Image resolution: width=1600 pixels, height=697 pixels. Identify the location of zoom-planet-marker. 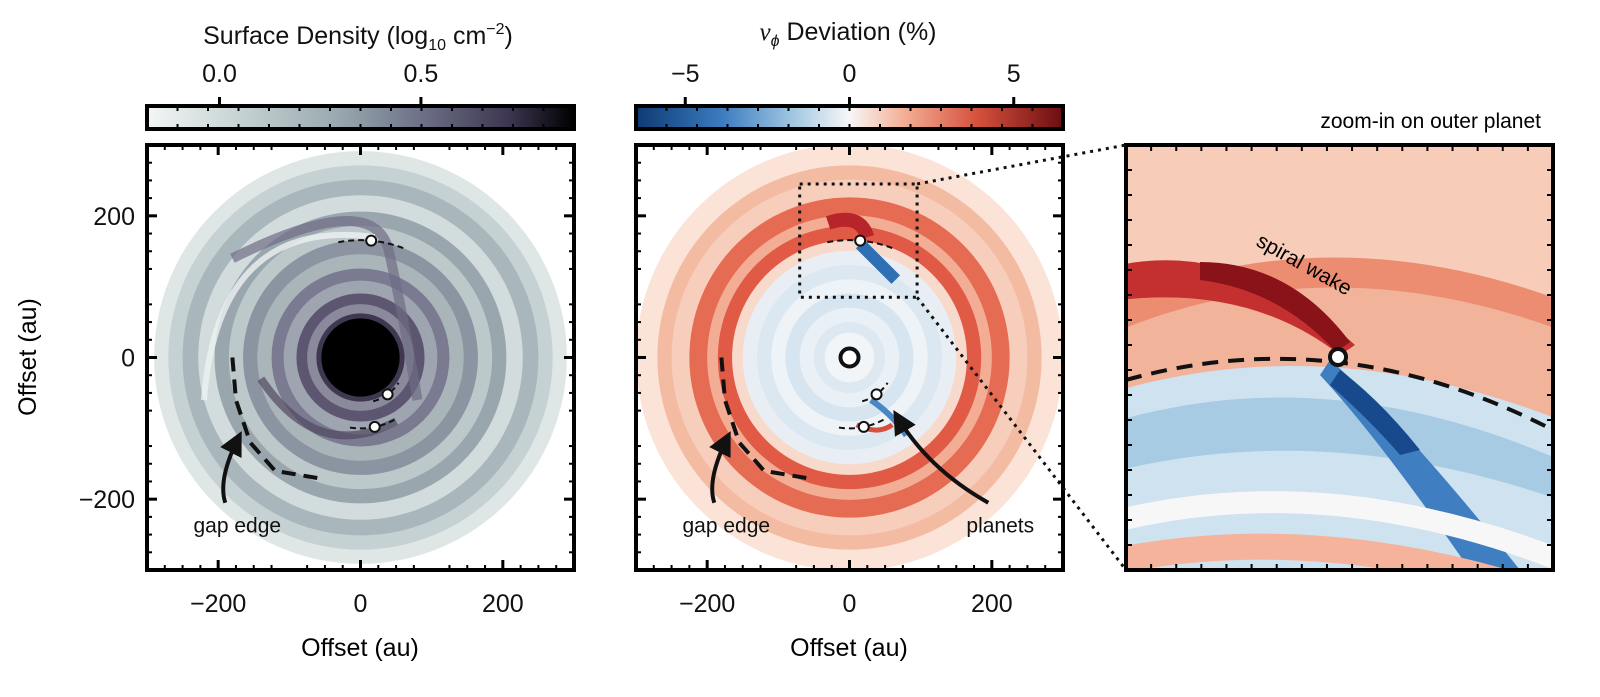
(1338, 357).